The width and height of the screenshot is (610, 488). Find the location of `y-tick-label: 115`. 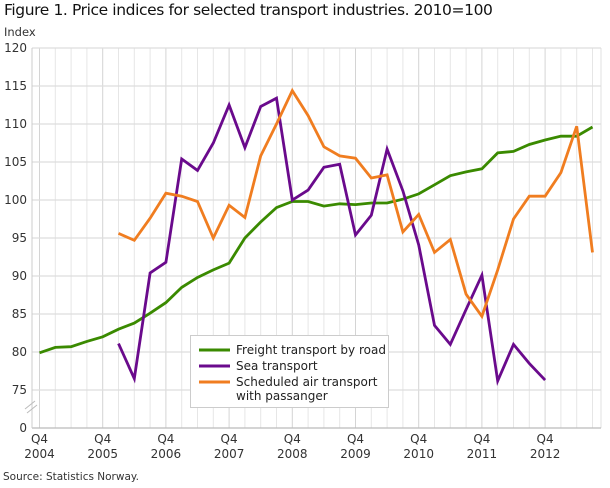

y-tick-label: 115 is located at coordinates (15, 86).